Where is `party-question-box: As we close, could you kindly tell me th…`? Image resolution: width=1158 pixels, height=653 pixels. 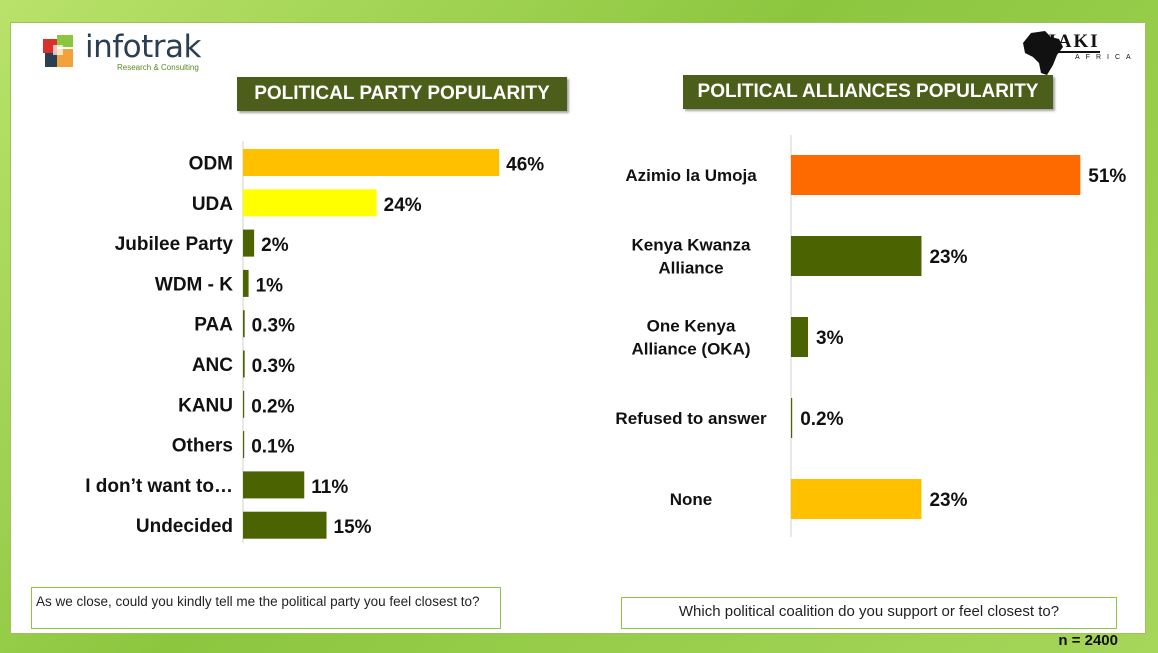
party-question-box: As we close, could you kindly tell me th… is located at coordinates (266, 608).